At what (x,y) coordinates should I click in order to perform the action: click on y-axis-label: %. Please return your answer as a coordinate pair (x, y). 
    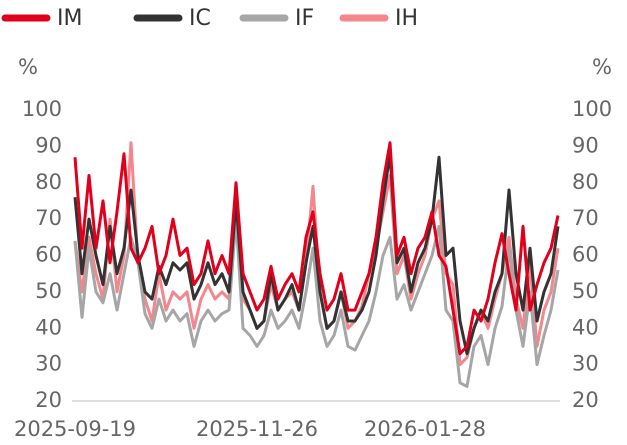
    Looking at the image, I should click on (28, 67).